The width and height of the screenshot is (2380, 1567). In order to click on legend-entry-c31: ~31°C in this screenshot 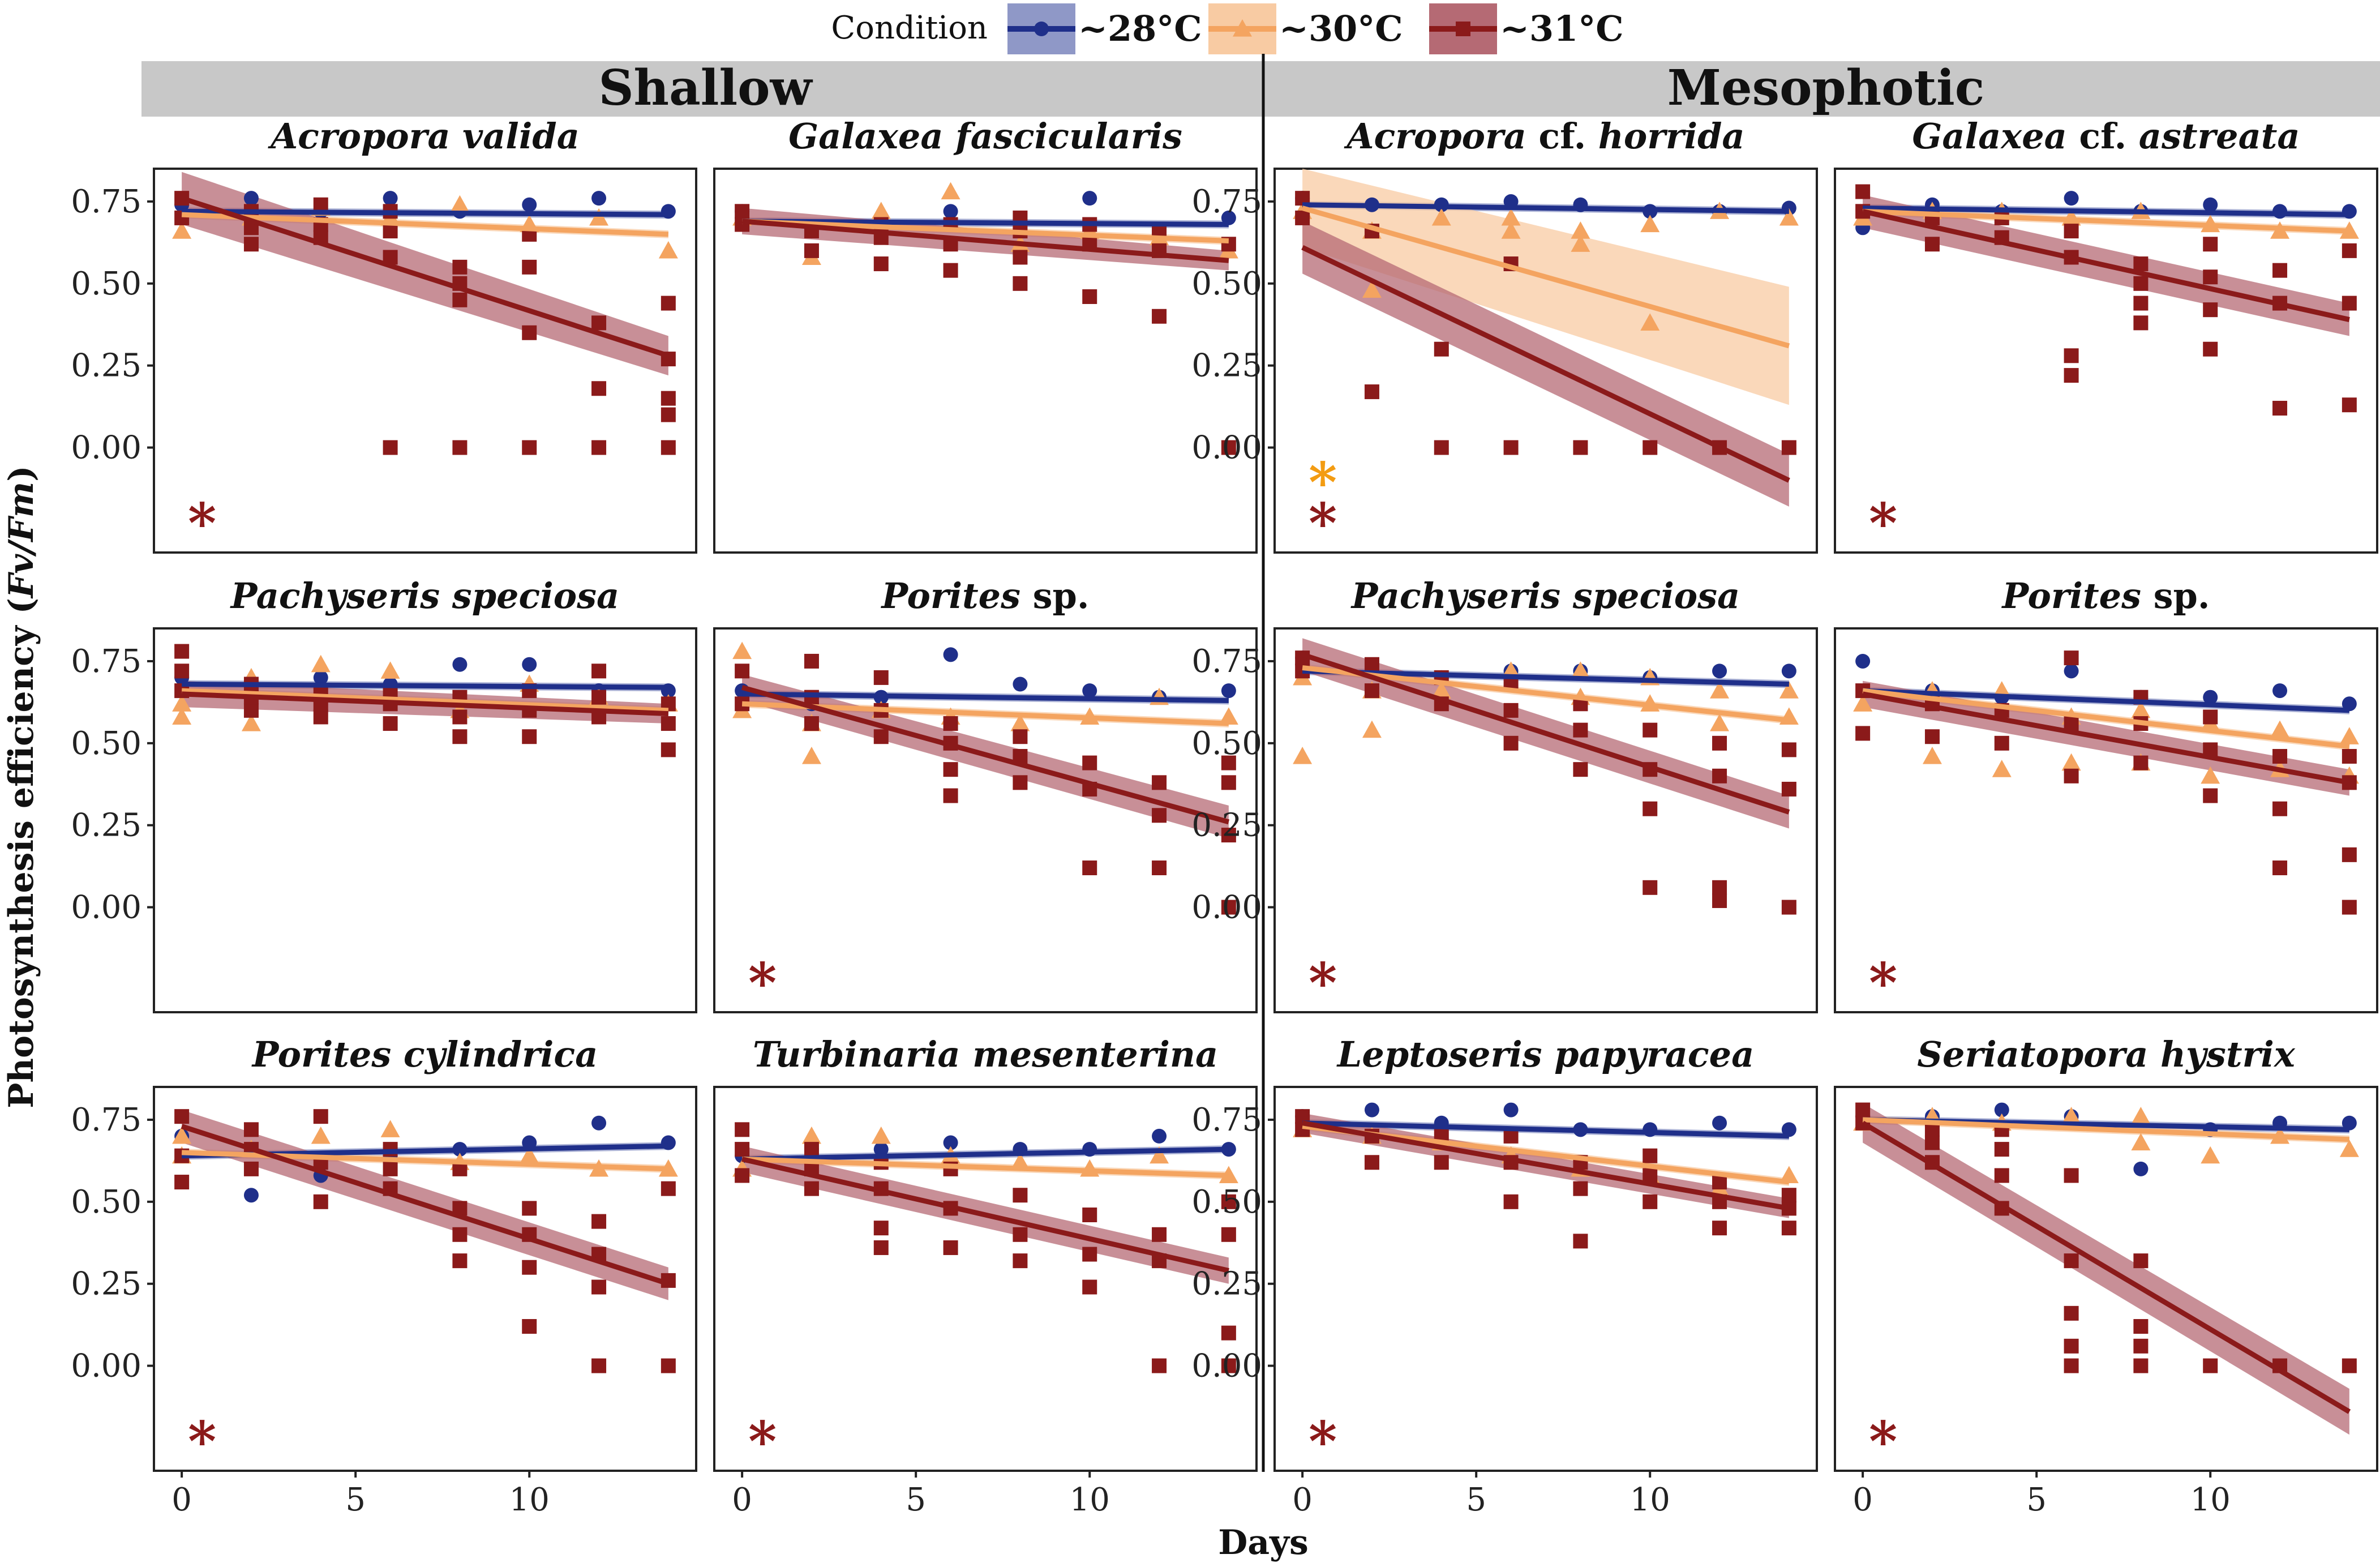, I will do `click(1527, 28)`.